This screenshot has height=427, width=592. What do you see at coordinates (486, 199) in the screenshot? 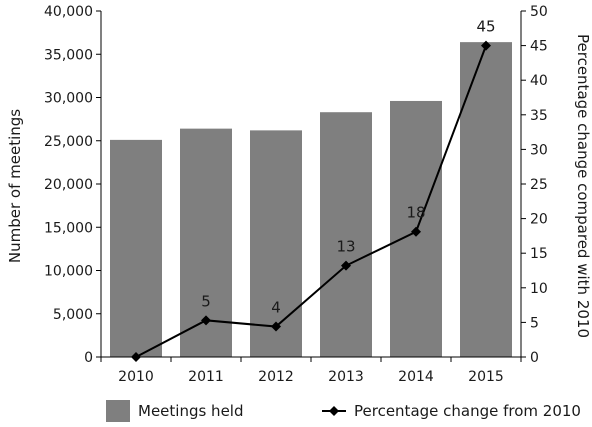
I see `bar-2015` at bounding box center [486, 199].